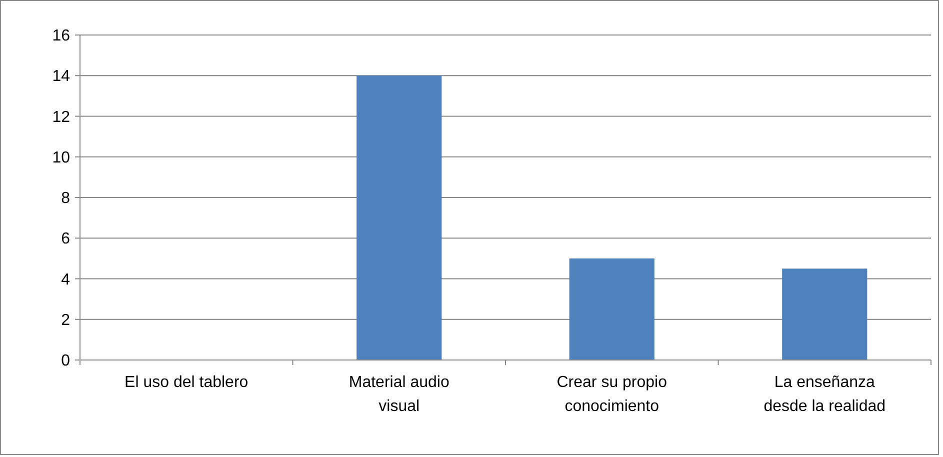  What do you see at coordinates (65, 239) in the screenshot?
I see `y-tick-label: 6` at bounding box center [65, 239].